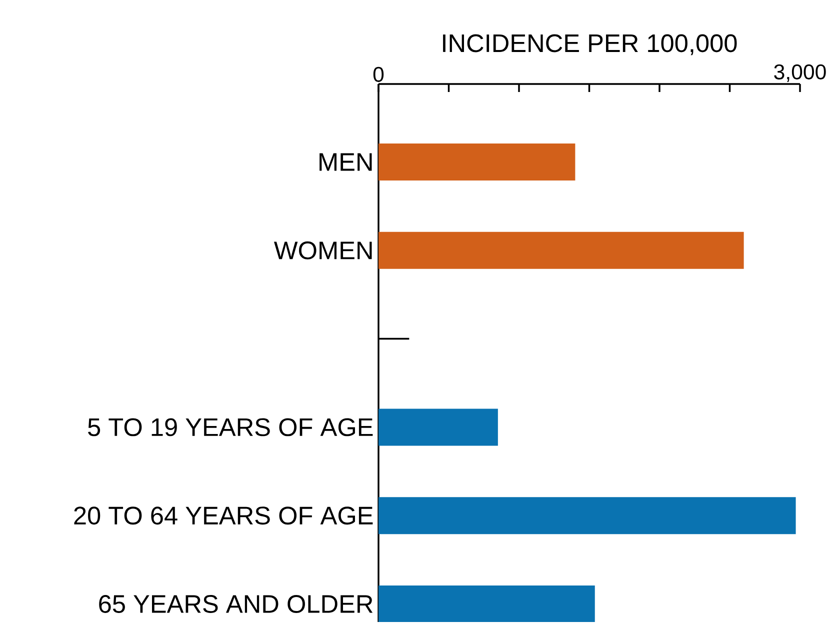 This screenshot has height=643, width=838. What do you see at coordinates (230, 427) in the screenshot?
I see `y-tick-label: 5 TO 19 YEARS OF AGE` at bounding box center [230, 427].